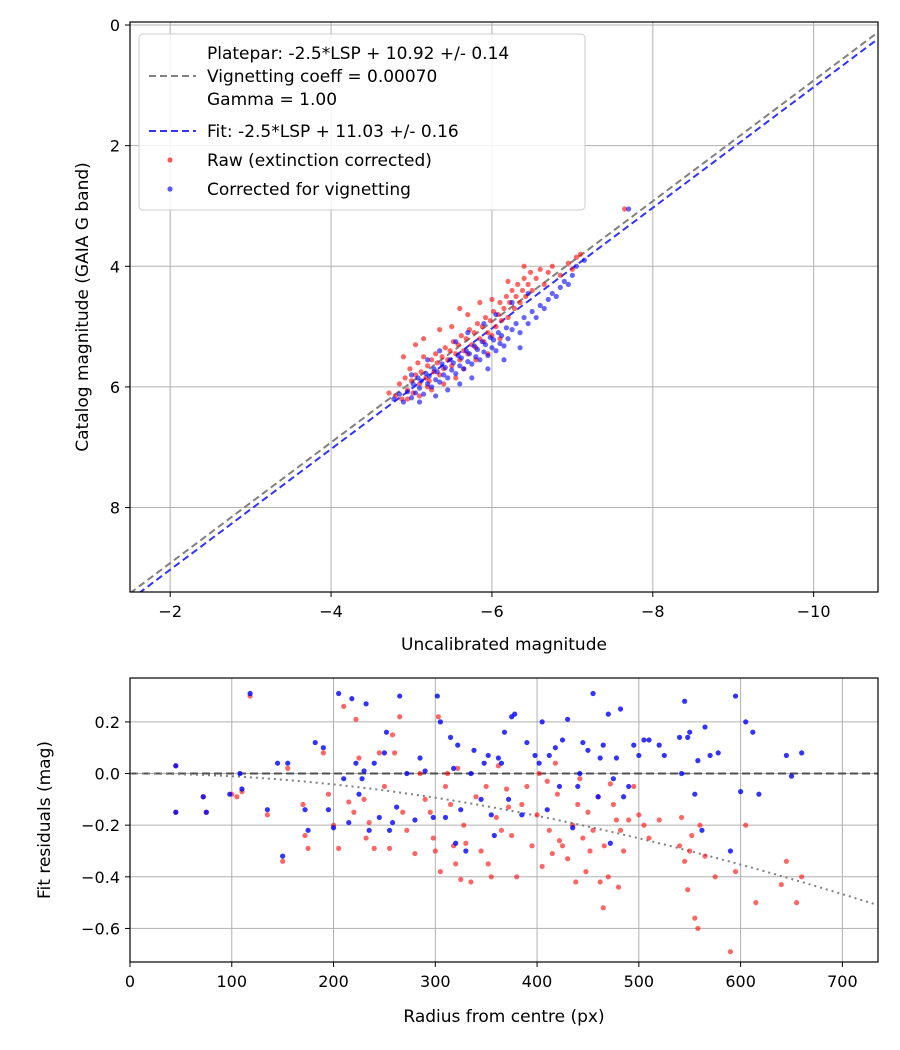 This screenshot has width=900, height=1050. I want to click on bottom-xtick-label: 300, so click(435, 981).